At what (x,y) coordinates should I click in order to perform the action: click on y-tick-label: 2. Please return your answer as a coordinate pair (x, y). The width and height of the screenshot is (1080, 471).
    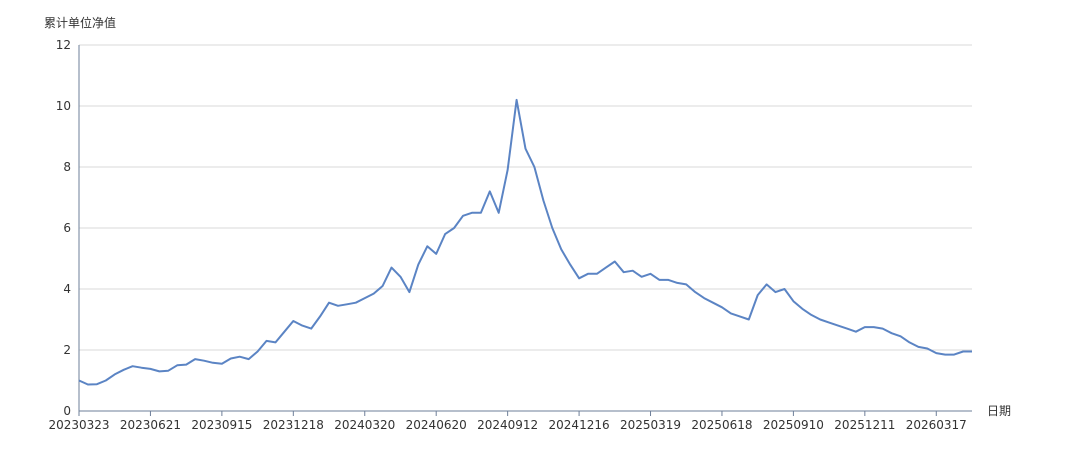
    Looking at the image, I should click on (67, 350).